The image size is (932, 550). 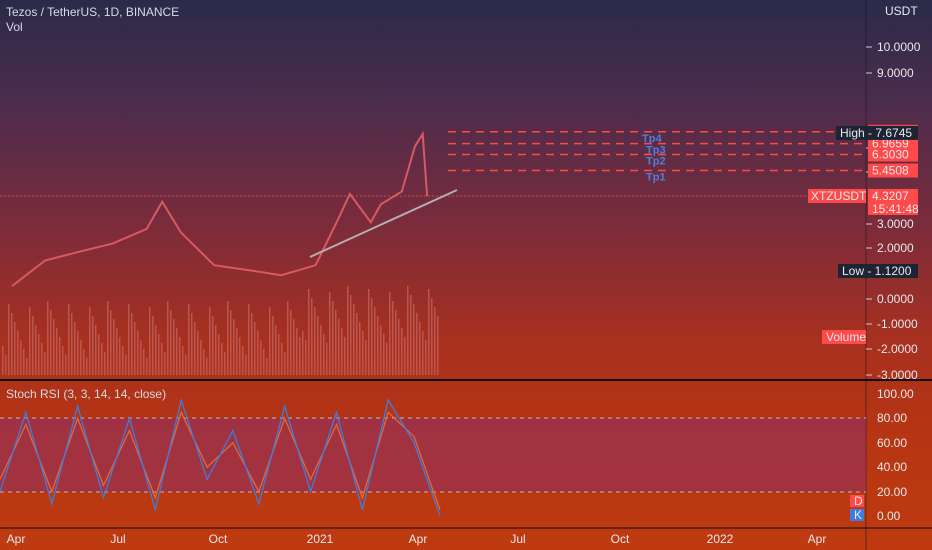 I want to click on d-tag-text: D, so click(x=858, y=501).